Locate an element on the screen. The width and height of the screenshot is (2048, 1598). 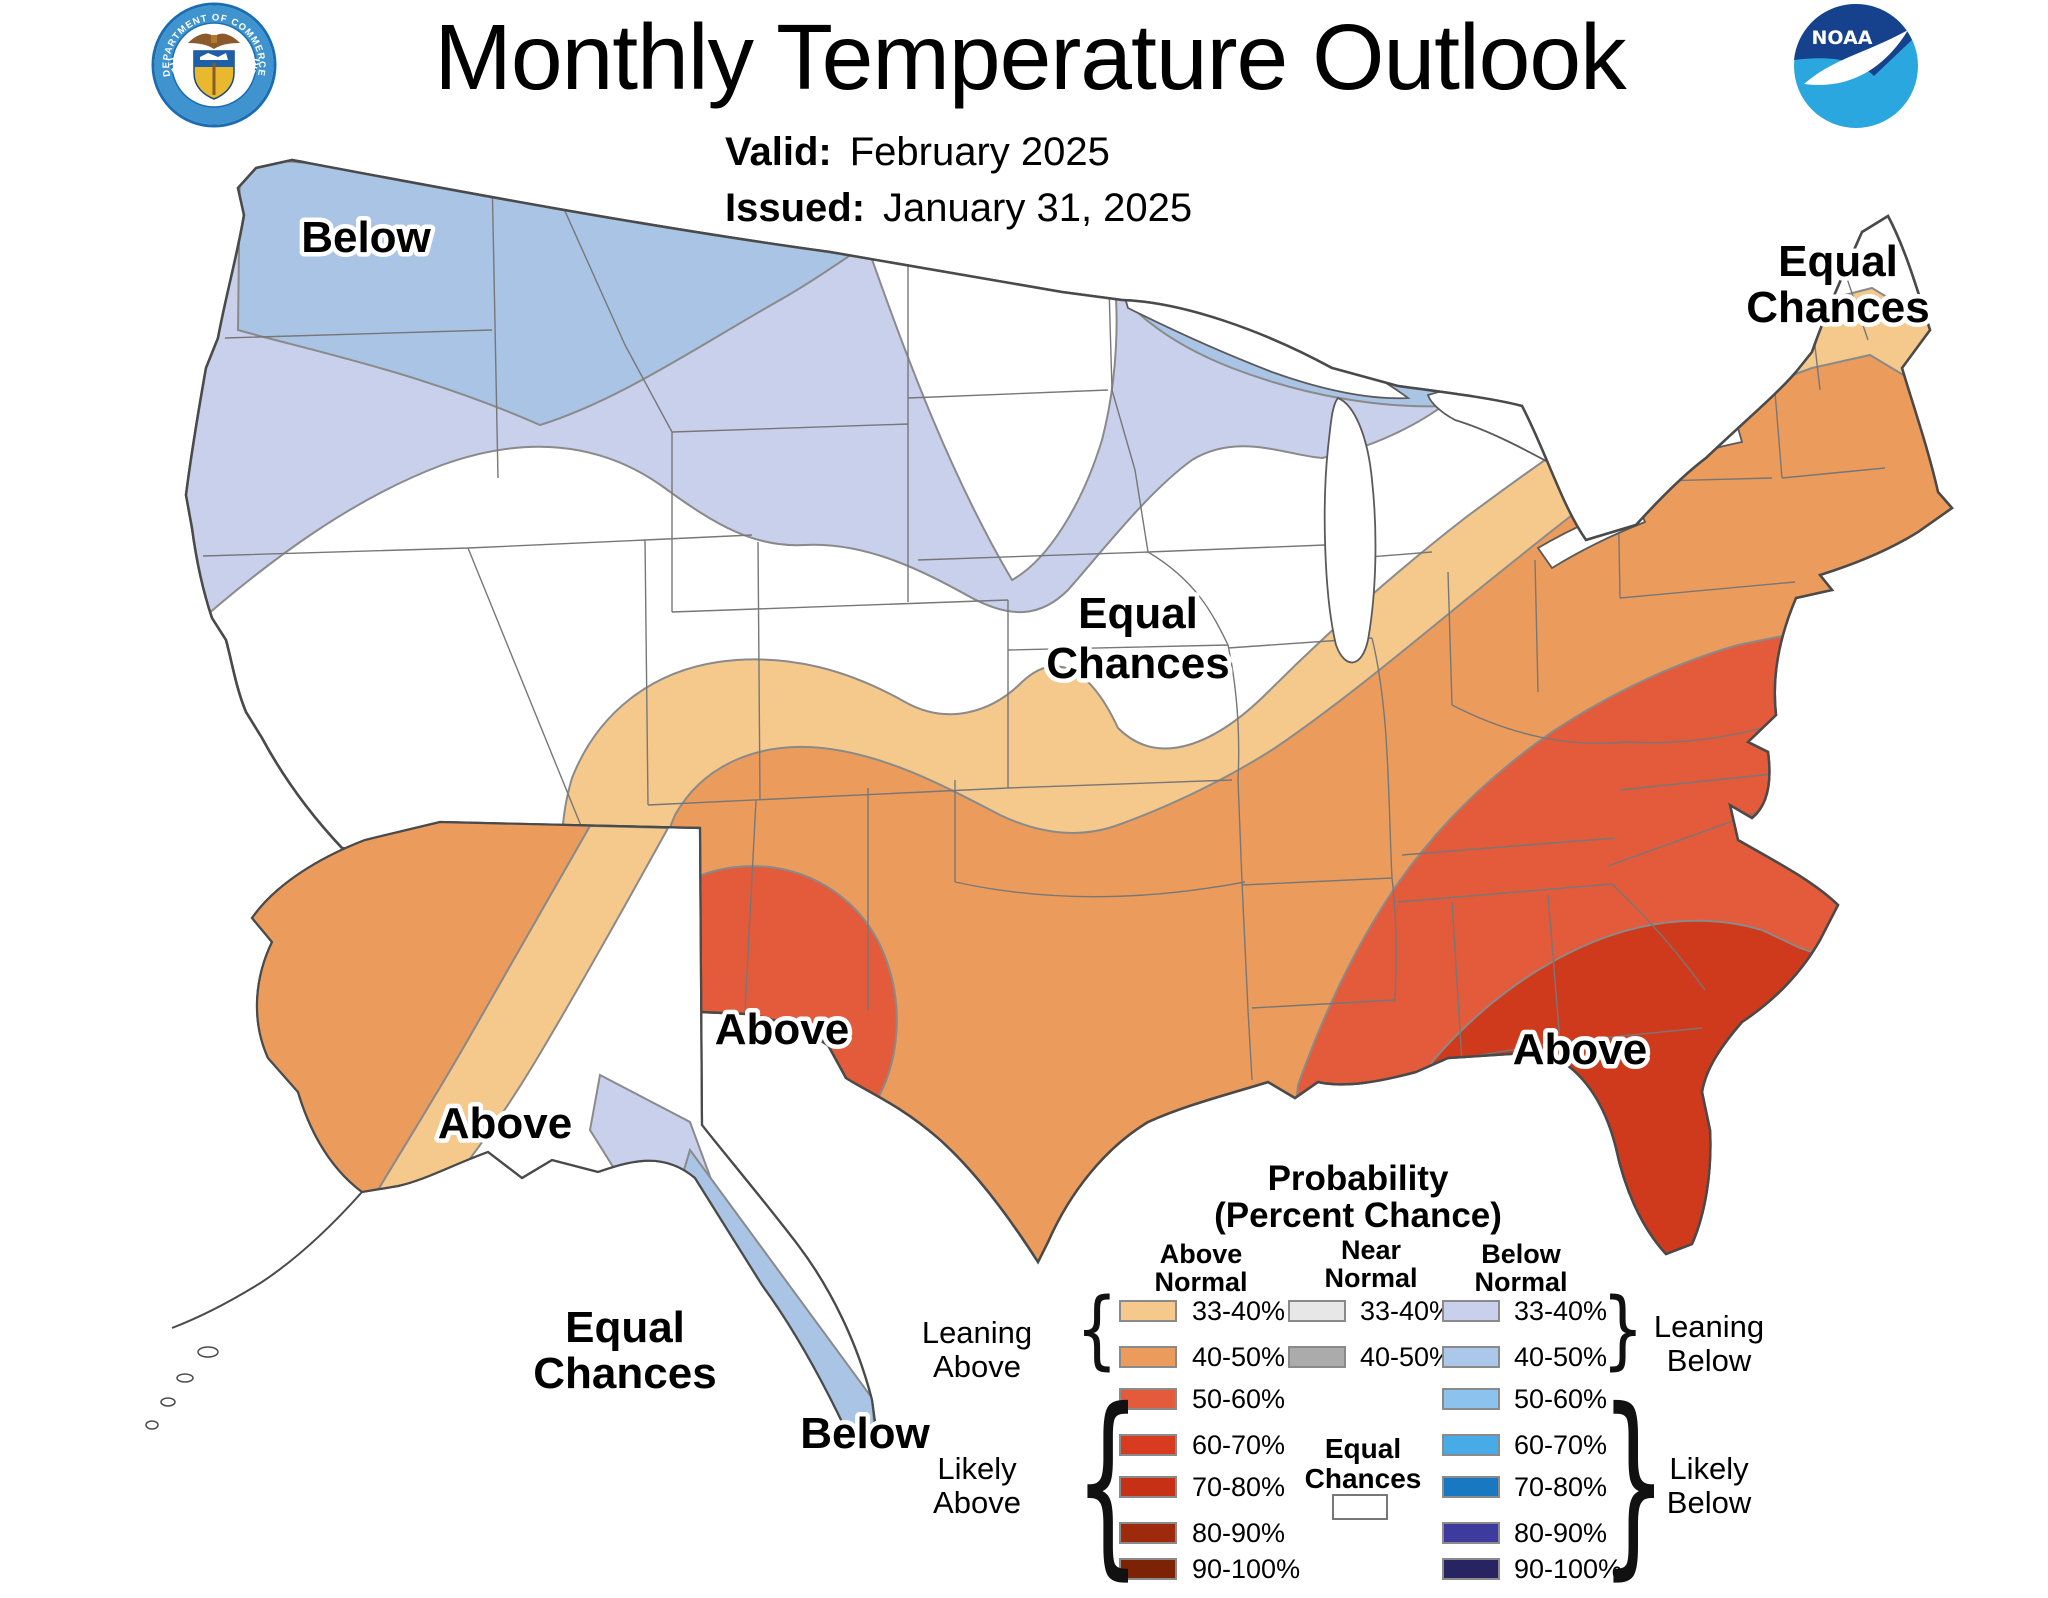
legend-header-near-normal: Near Normal is located at coordinates (1371, 1264).